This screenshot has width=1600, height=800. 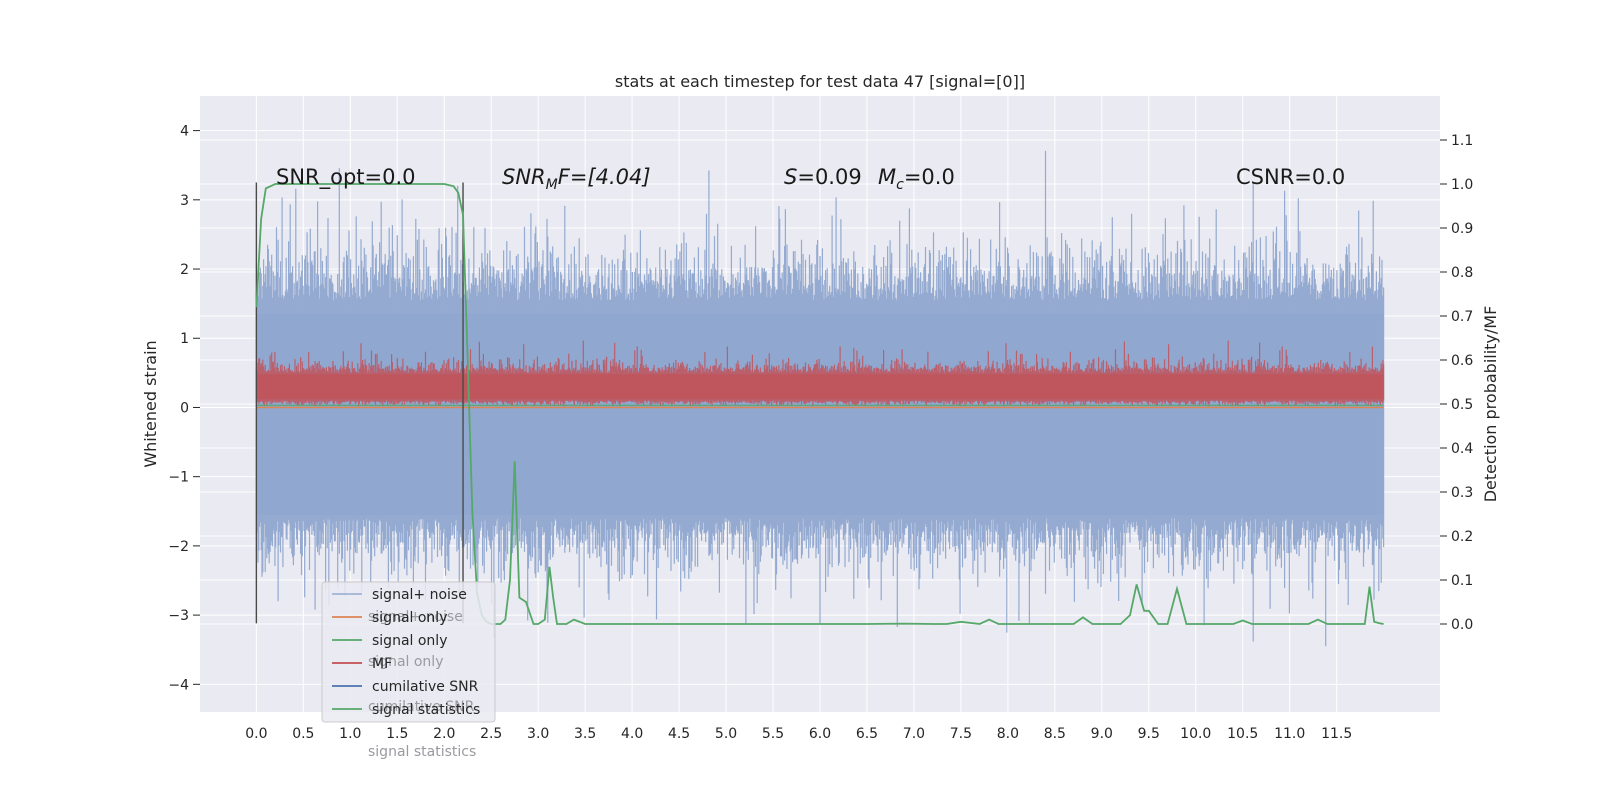 What do you see at coordinates (1336, 734) in the screenshot?
I see `x-tick-label: 11.5` at bounding box center [1336, 734].